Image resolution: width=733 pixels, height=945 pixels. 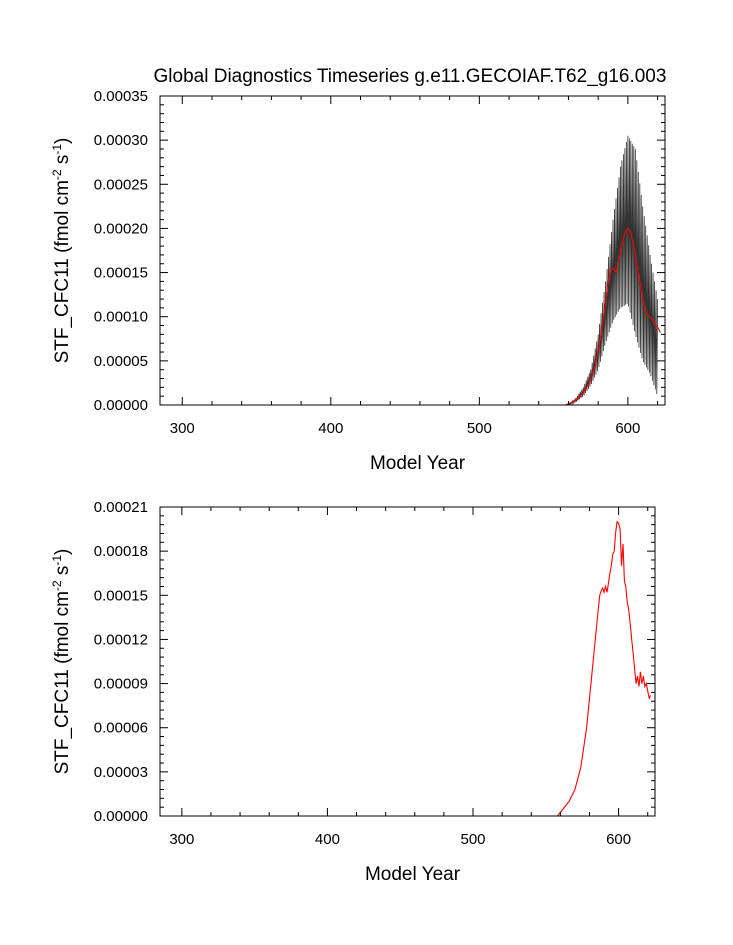 I want to click on chart-0-ytick-label: 0.00025, so click(x=121, y=184).